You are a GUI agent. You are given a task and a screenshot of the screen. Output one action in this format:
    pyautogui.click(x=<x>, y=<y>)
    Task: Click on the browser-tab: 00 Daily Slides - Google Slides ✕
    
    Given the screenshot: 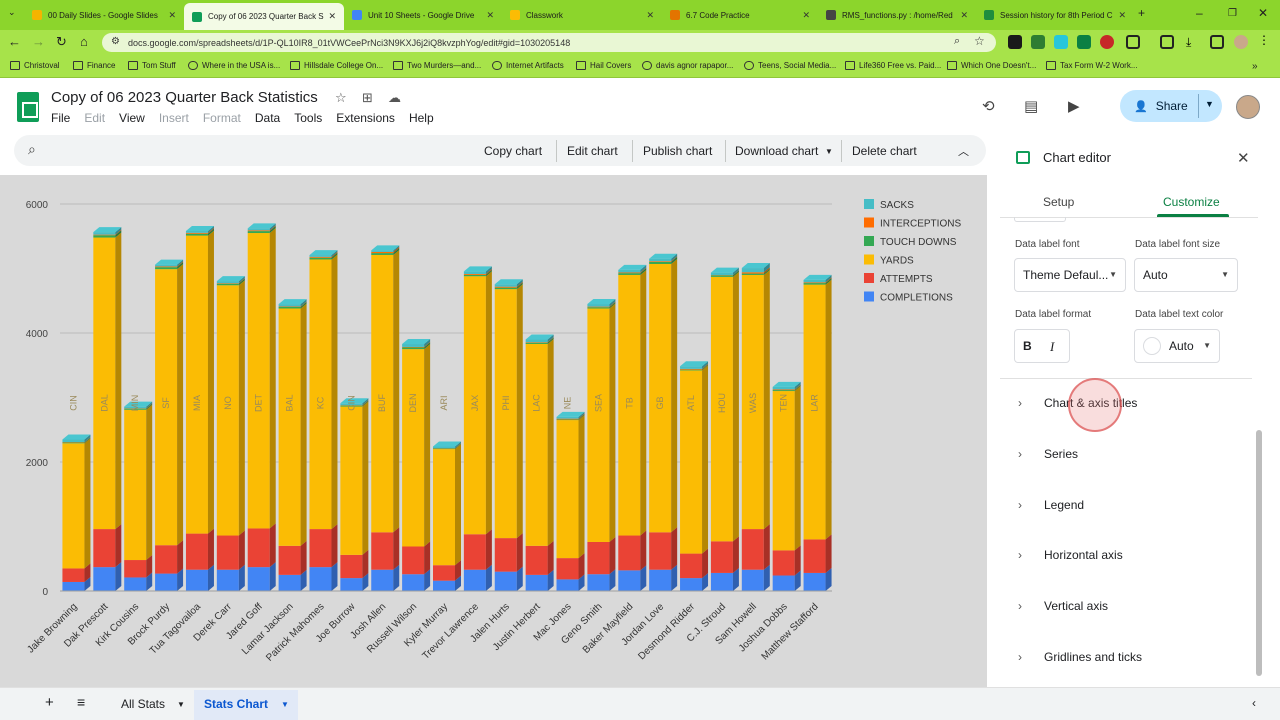 What is the action you would take?
    pyautogui.click(x=104, y=15)
    